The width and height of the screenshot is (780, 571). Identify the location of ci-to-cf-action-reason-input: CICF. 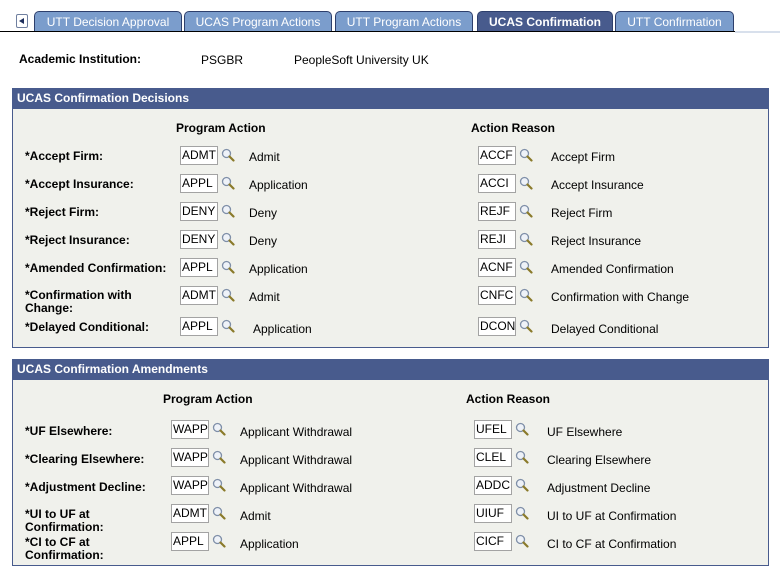
(493, 541).